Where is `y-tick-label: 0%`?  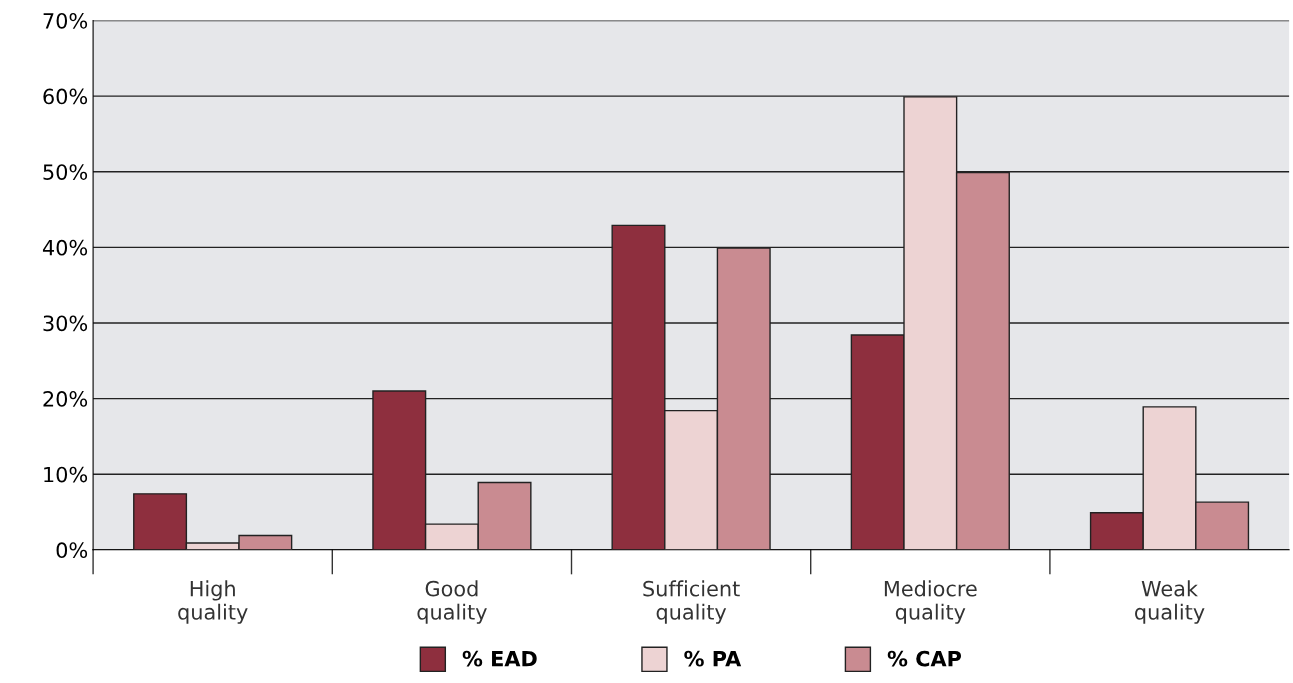
y-tick-label: 0% is located at coordinates (72, 550).